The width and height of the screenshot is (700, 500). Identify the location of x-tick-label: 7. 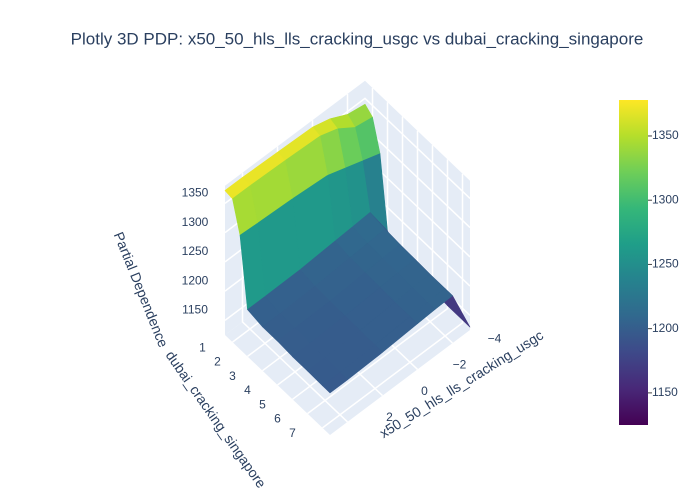
(292, 433).